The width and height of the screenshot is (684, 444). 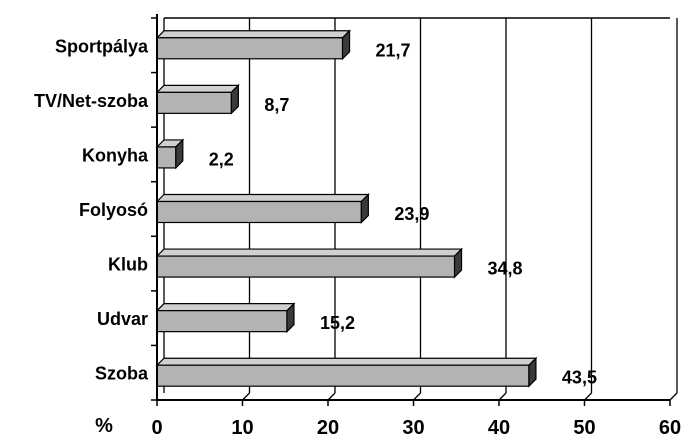 I want to click on bar-konyha, so click(x=170, y=154).